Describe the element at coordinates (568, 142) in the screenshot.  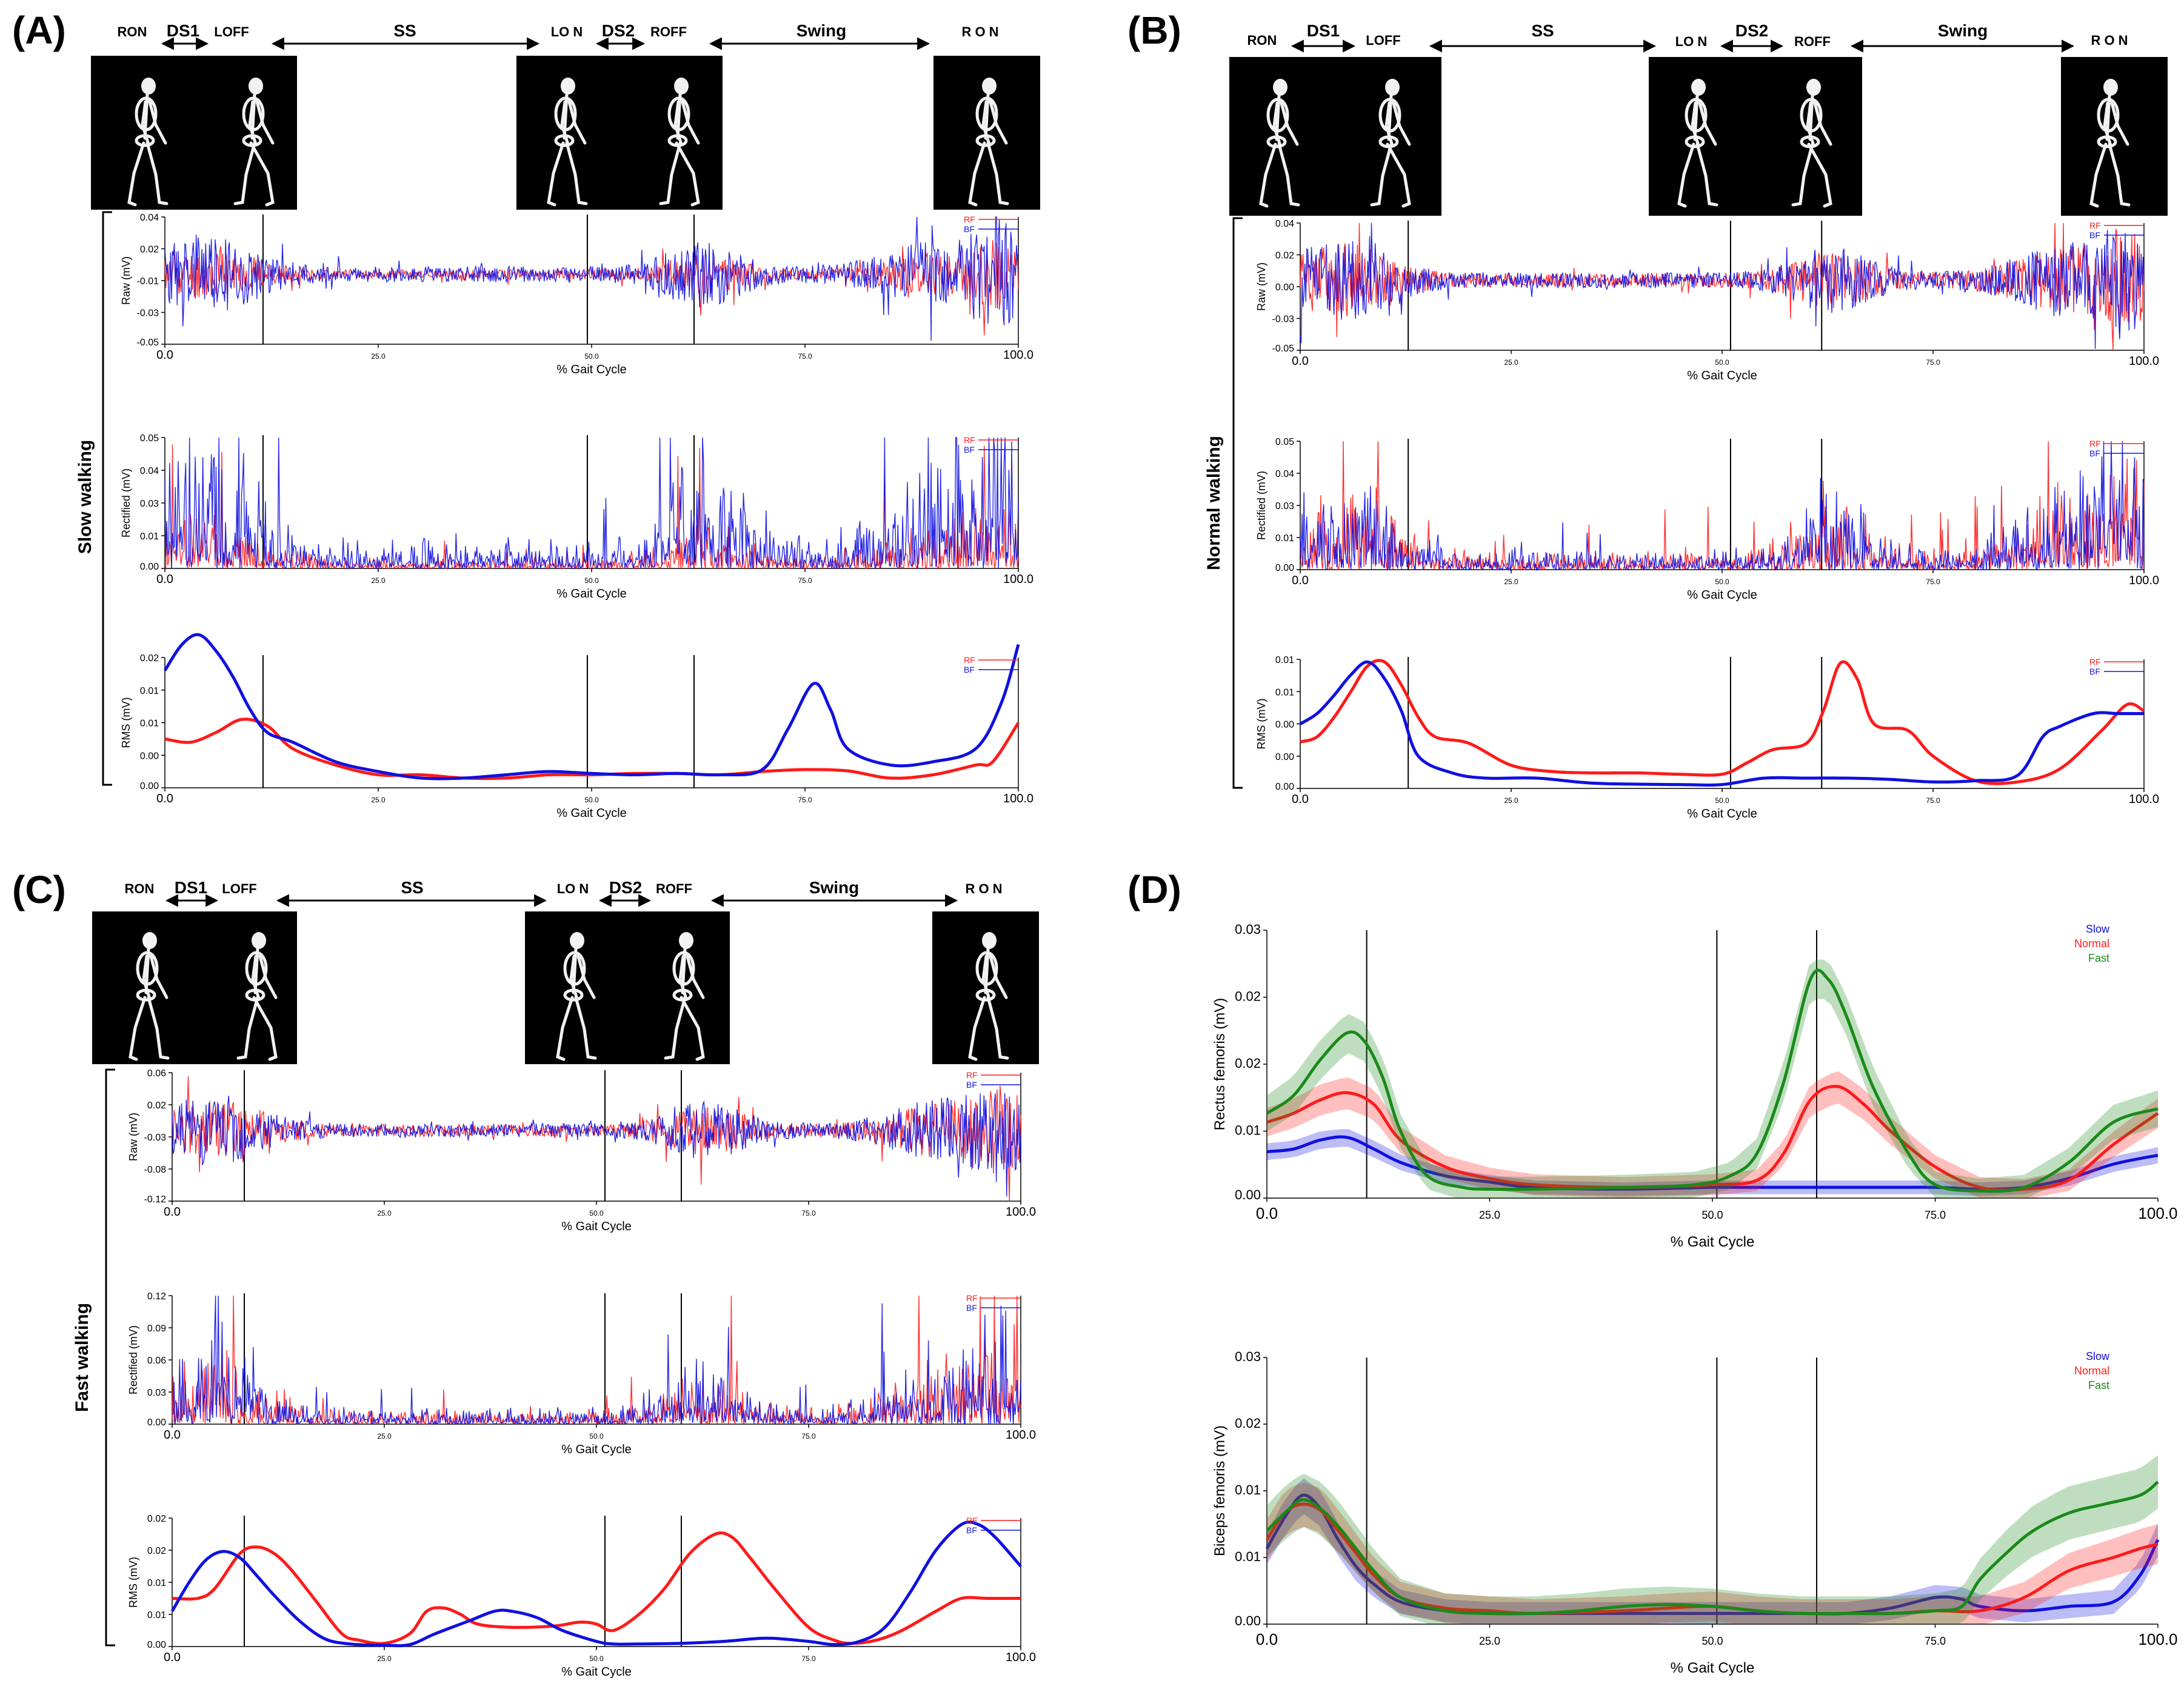
I see `panel-a-skeletons` at that location.